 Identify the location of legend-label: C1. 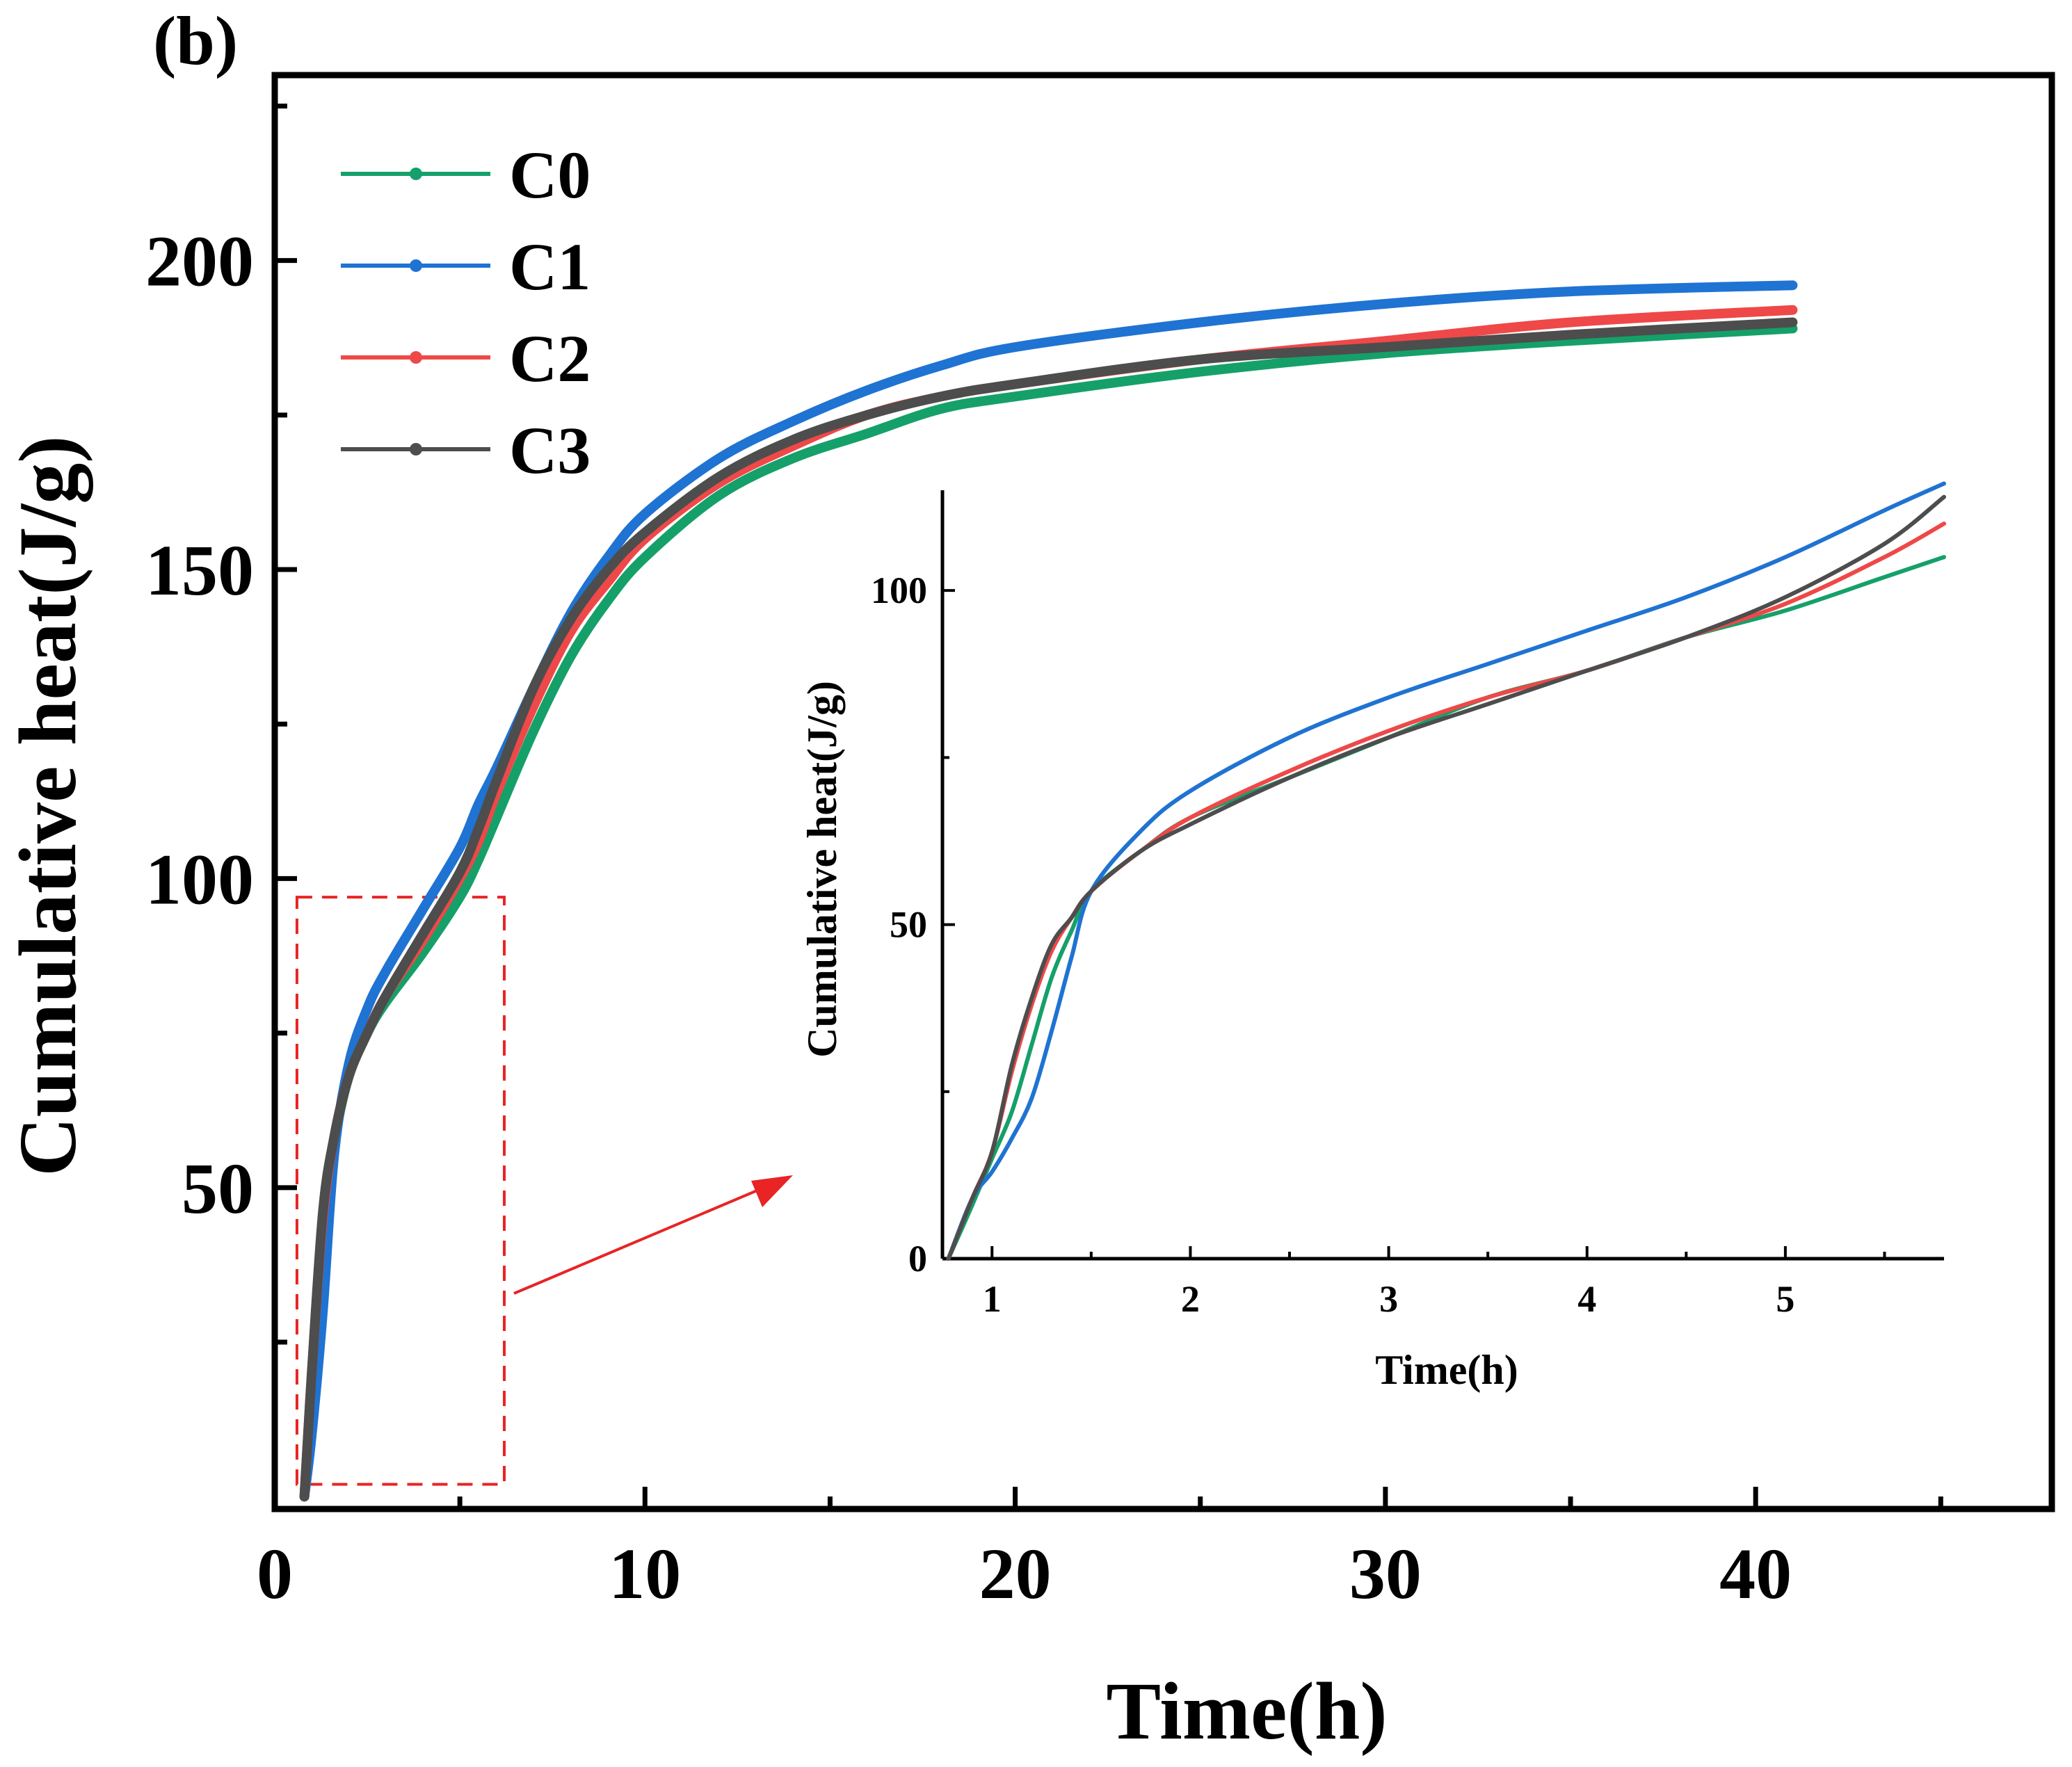
(550, 266).